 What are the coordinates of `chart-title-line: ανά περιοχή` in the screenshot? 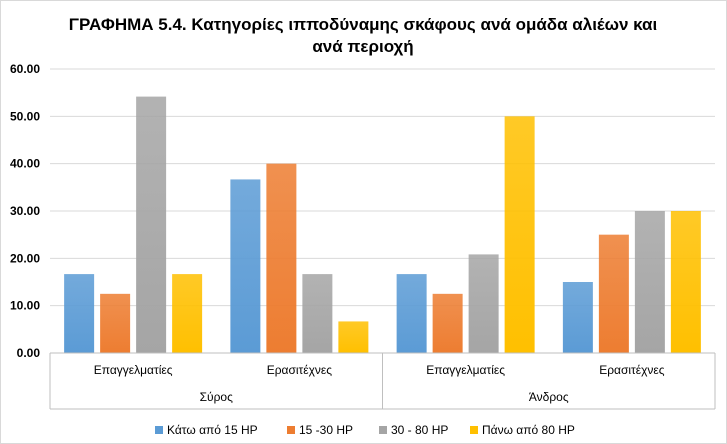 It's located at (362, 46).